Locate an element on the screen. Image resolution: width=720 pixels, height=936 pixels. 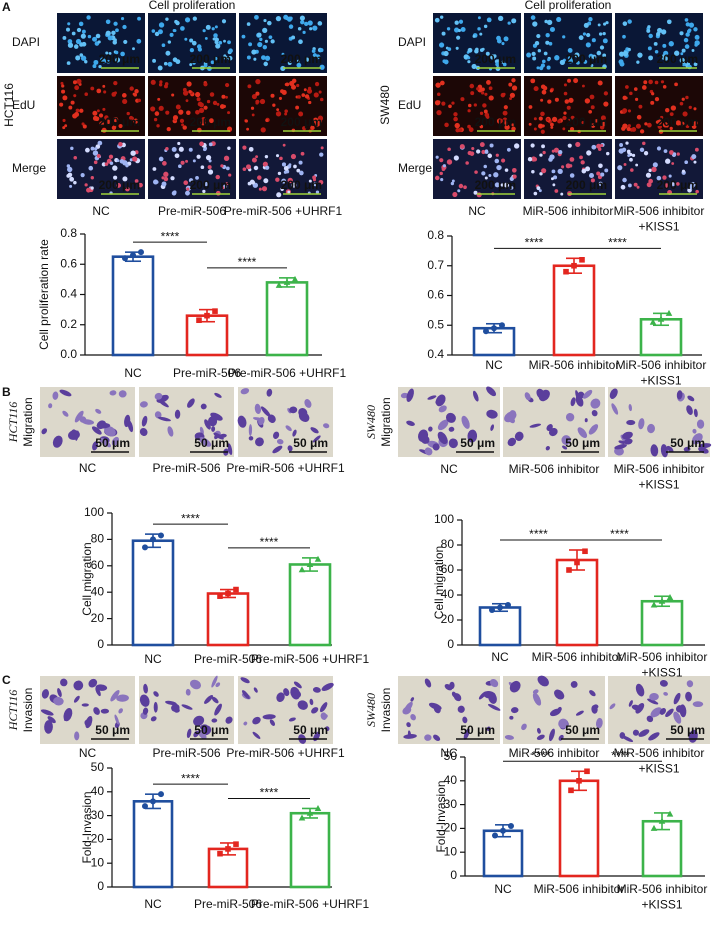
y-tick-label: 0.6 is located at coordinates (435, 295).